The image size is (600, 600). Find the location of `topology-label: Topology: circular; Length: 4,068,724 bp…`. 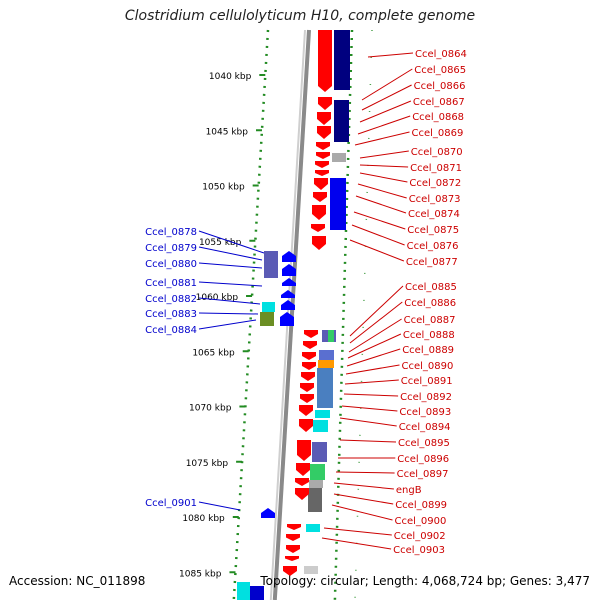

topology-label: Topology: circular; Length: 4,068,724 bp… is located at coordinates (425, 581).